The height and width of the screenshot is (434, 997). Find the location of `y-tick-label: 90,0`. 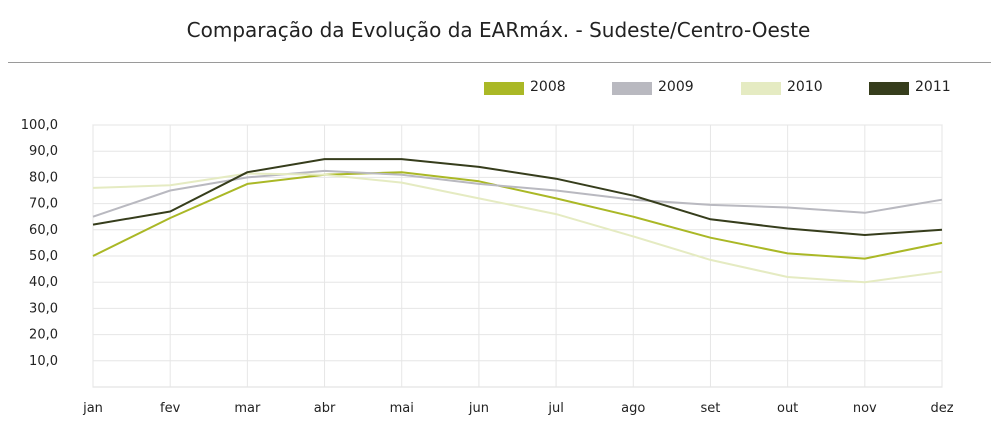

y-tick-label: 90,0 is located at coordinates (43, 151).